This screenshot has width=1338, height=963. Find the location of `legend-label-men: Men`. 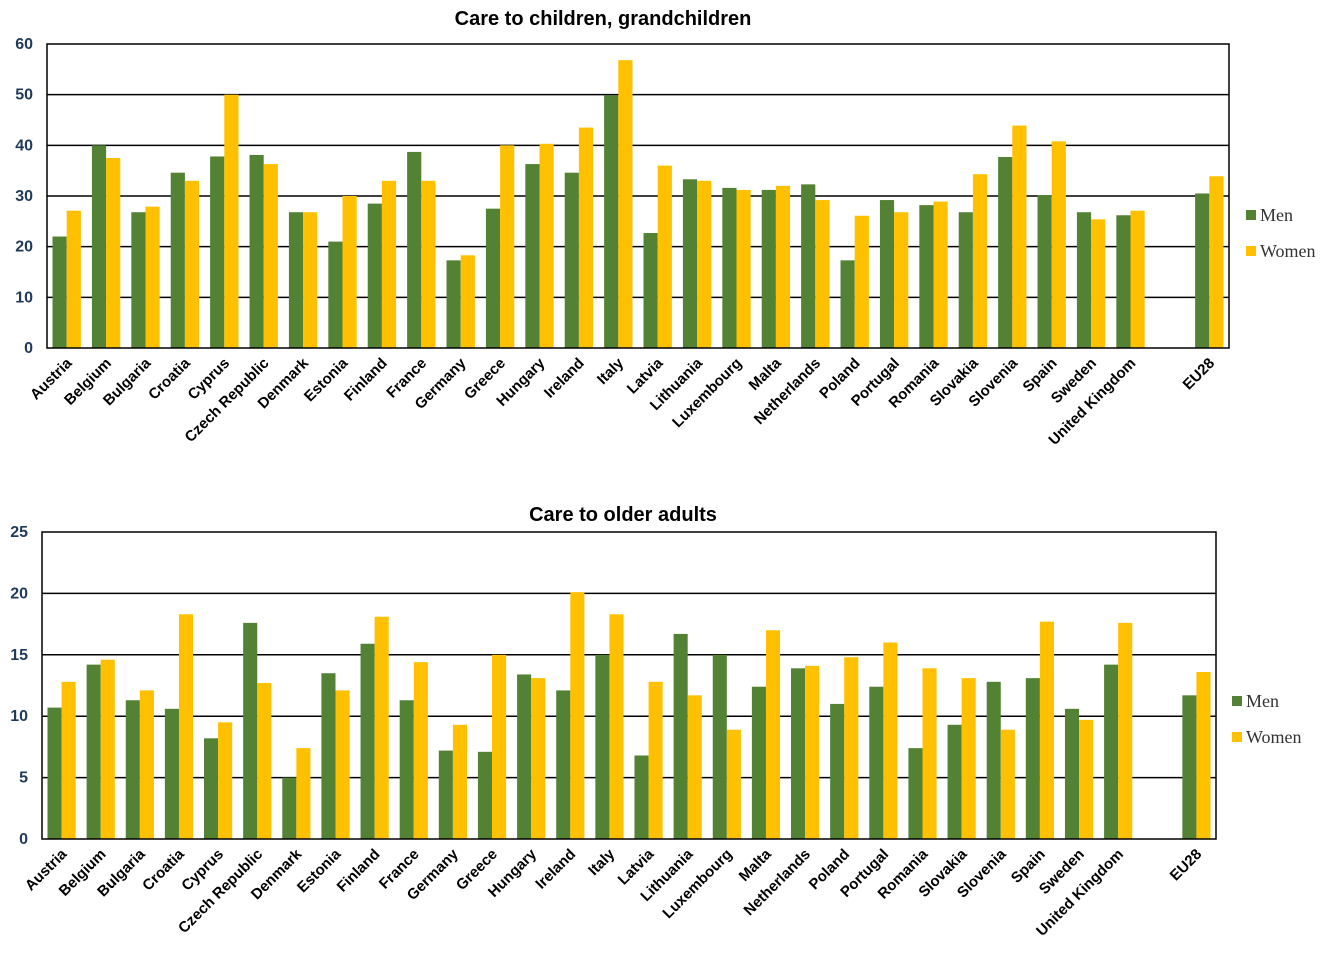

legend-label-men: Men is located at coordinates (1276, 215).